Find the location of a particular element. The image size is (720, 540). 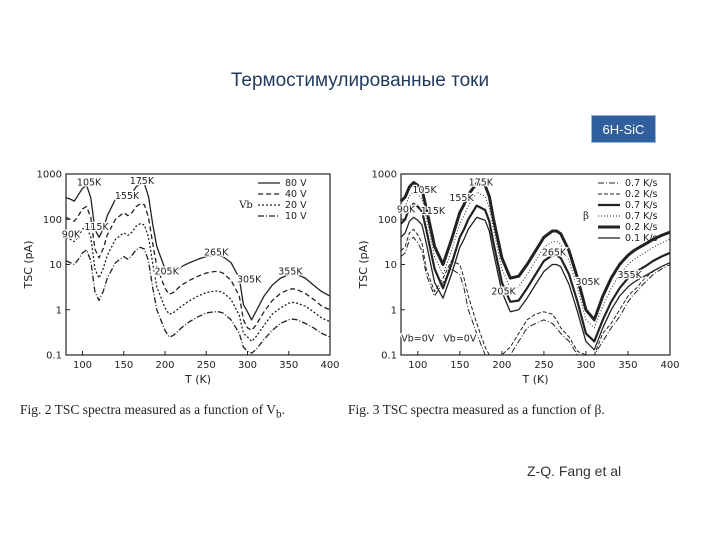

legend-label: 40 V is located at coordinates (296, 194).